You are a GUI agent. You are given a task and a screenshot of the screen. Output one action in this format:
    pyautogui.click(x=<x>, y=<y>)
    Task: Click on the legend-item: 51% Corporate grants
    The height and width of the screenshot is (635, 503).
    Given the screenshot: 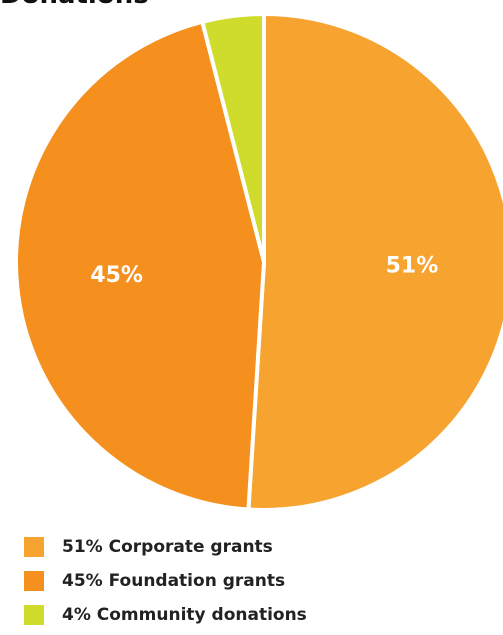 What is the action you would take?
    pyautogui.click(x=165, y=547)
    